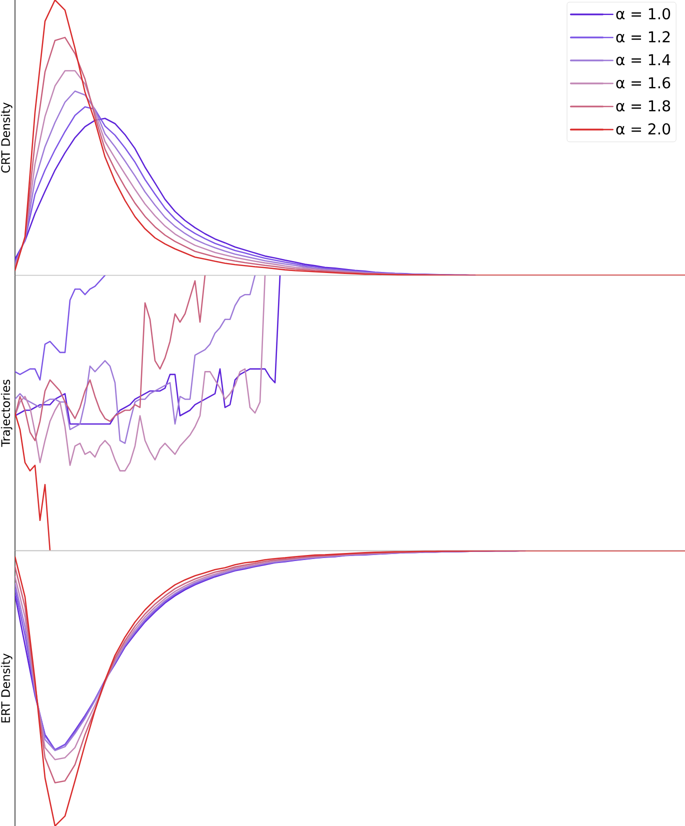 This screenshot has height=826, width=685. I want to click on legend-label: α = 1.0, so click(643, 14).